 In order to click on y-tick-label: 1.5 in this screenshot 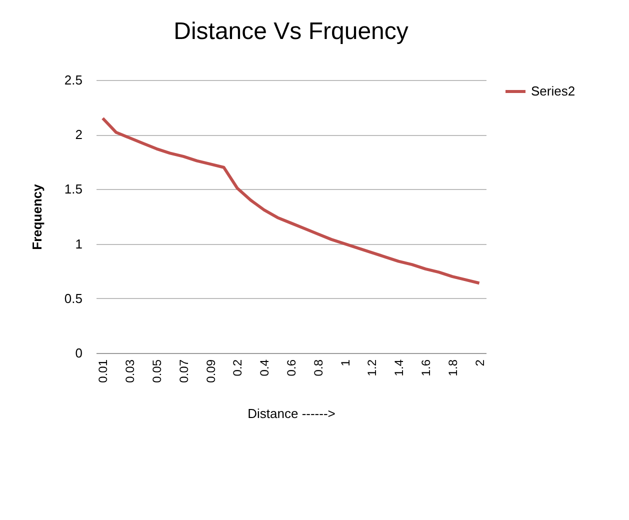, I will do `click(73, 189)`.